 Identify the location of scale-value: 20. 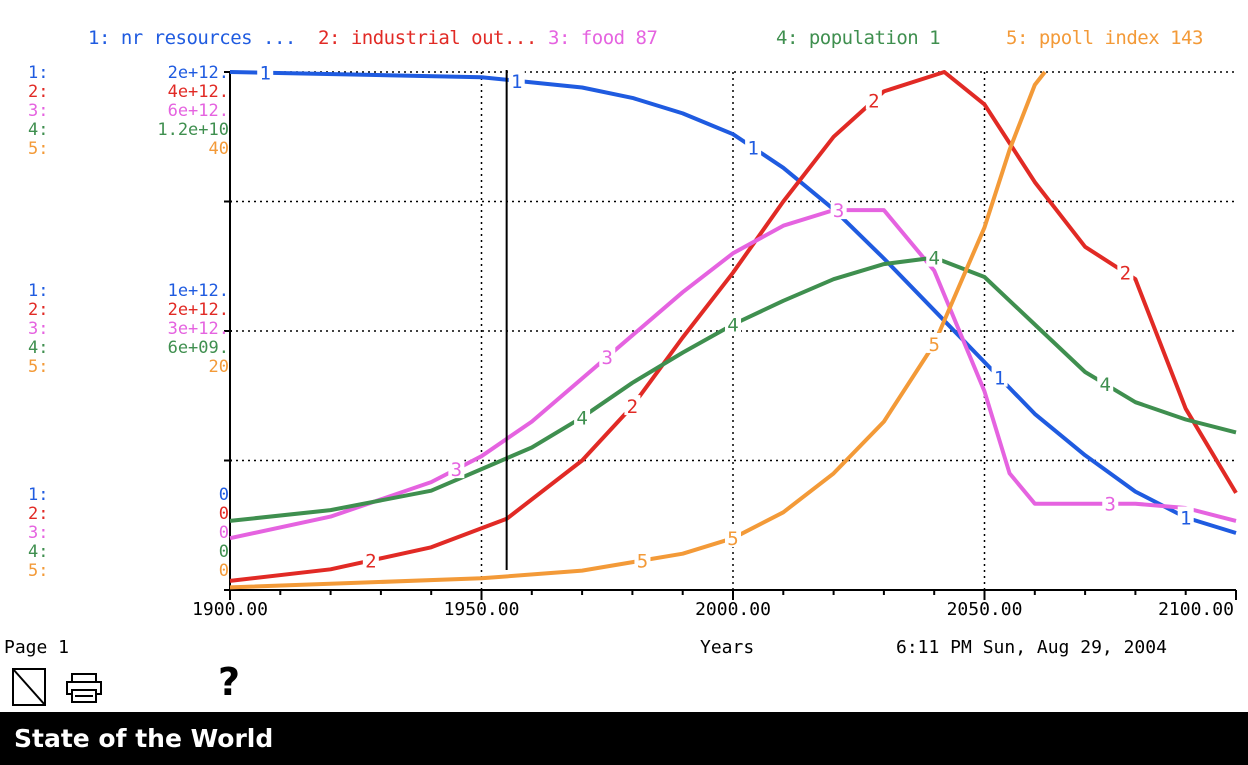
(219, 367).